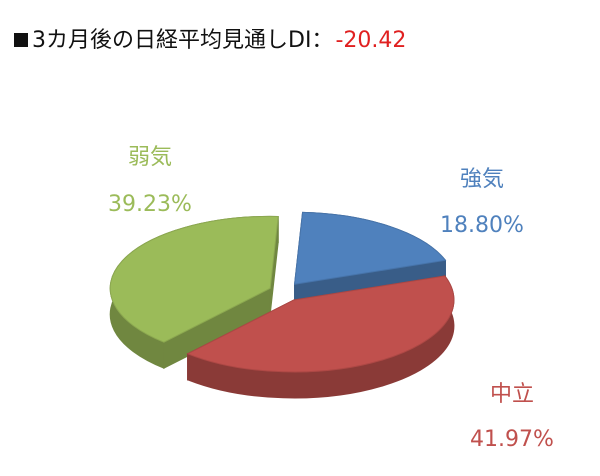  Describe the element at coordinates (512, 394) in the screenshot. I see `slice-category-label: 中立` at that location.